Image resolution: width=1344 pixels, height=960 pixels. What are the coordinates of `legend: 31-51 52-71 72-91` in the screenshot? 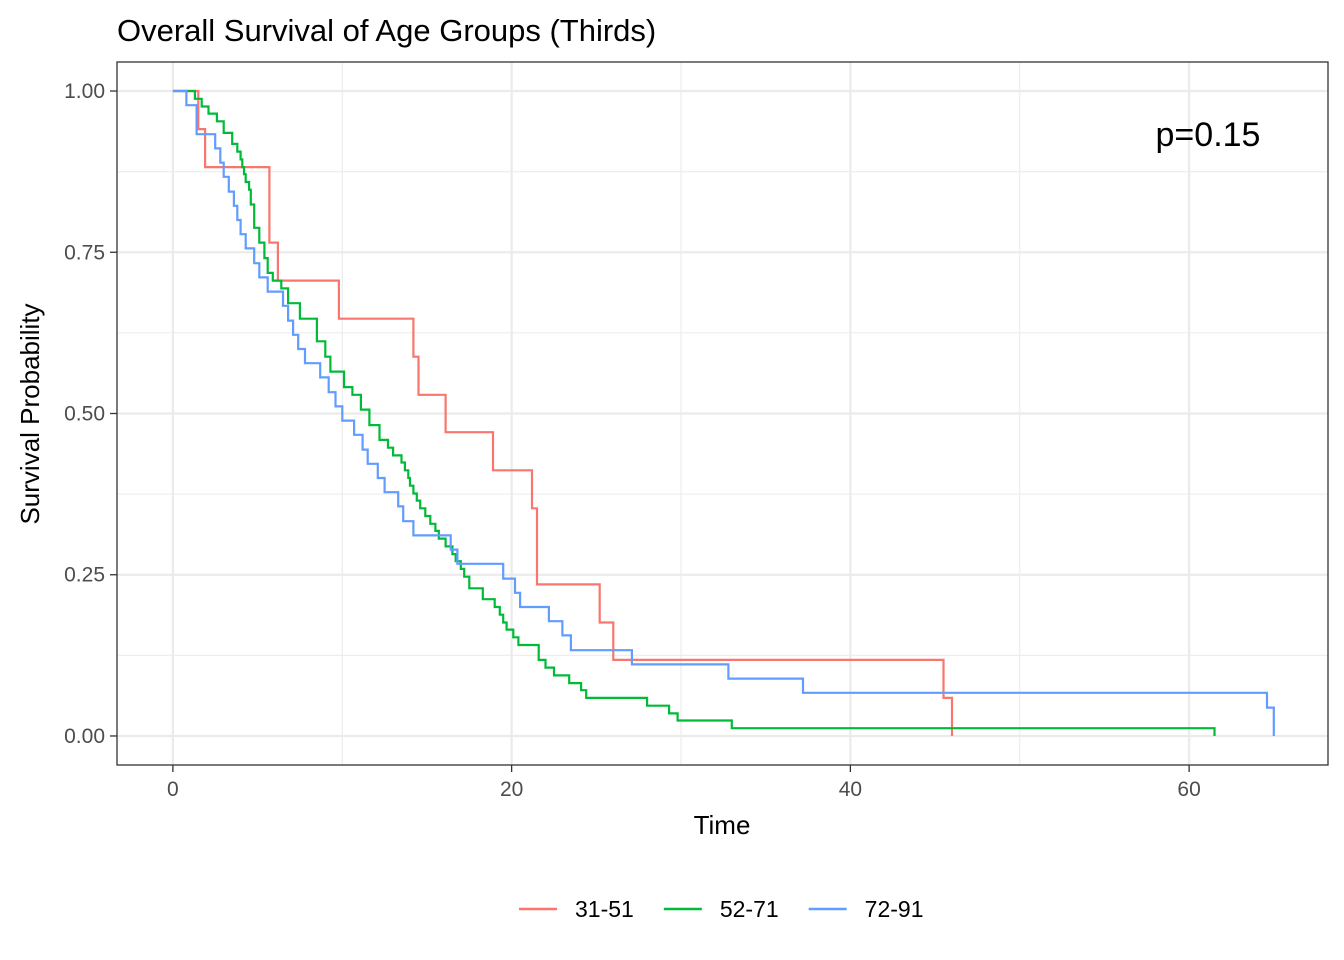 It's located at (721, 909).